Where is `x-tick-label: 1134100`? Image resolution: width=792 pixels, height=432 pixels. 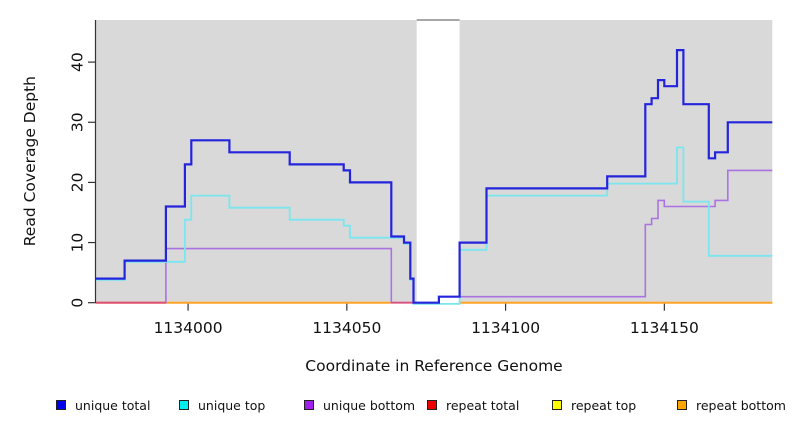 x-tick-label: 1134100 is located at coordinates (505, 328).